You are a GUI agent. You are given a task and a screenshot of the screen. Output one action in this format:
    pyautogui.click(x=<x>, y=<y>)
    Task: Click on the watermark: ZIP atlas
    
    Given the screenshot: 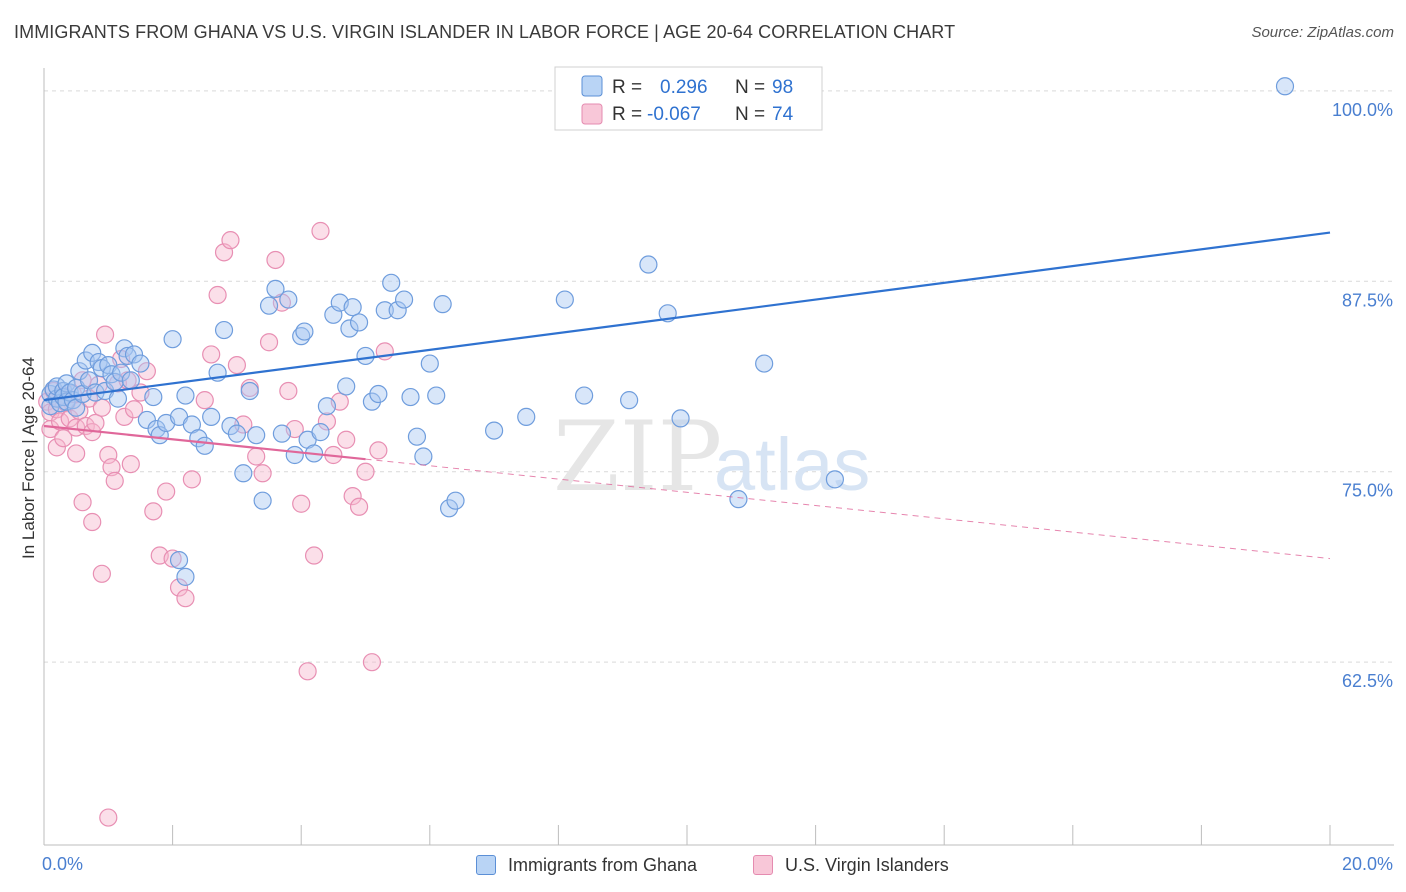 What is the action you would take?
    pyautogui.click(x=711, y=457)
    